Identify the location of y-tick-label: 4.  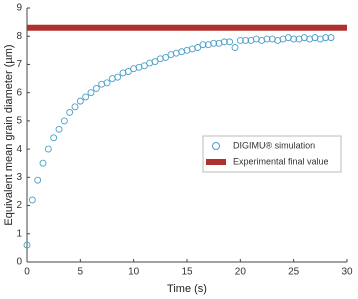
(19, 149).